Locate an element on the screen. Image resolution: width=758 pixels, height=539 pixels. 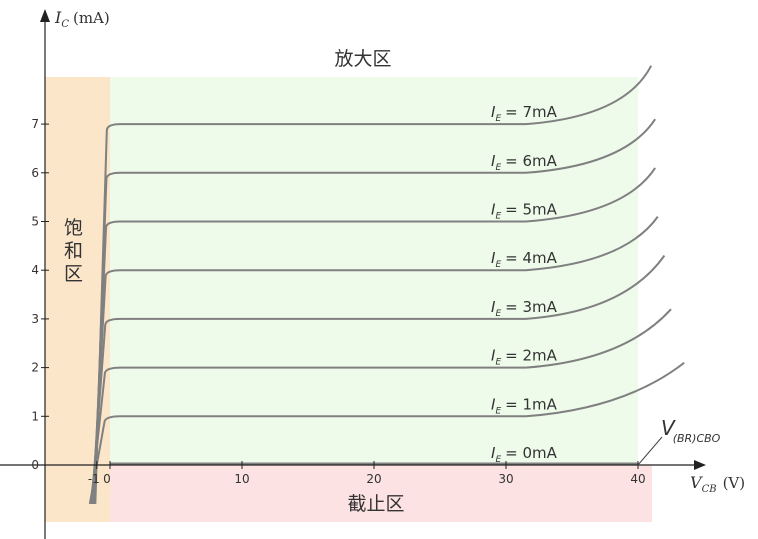
x-axis-label-unit: (V) is located at coordinates (734, 483).